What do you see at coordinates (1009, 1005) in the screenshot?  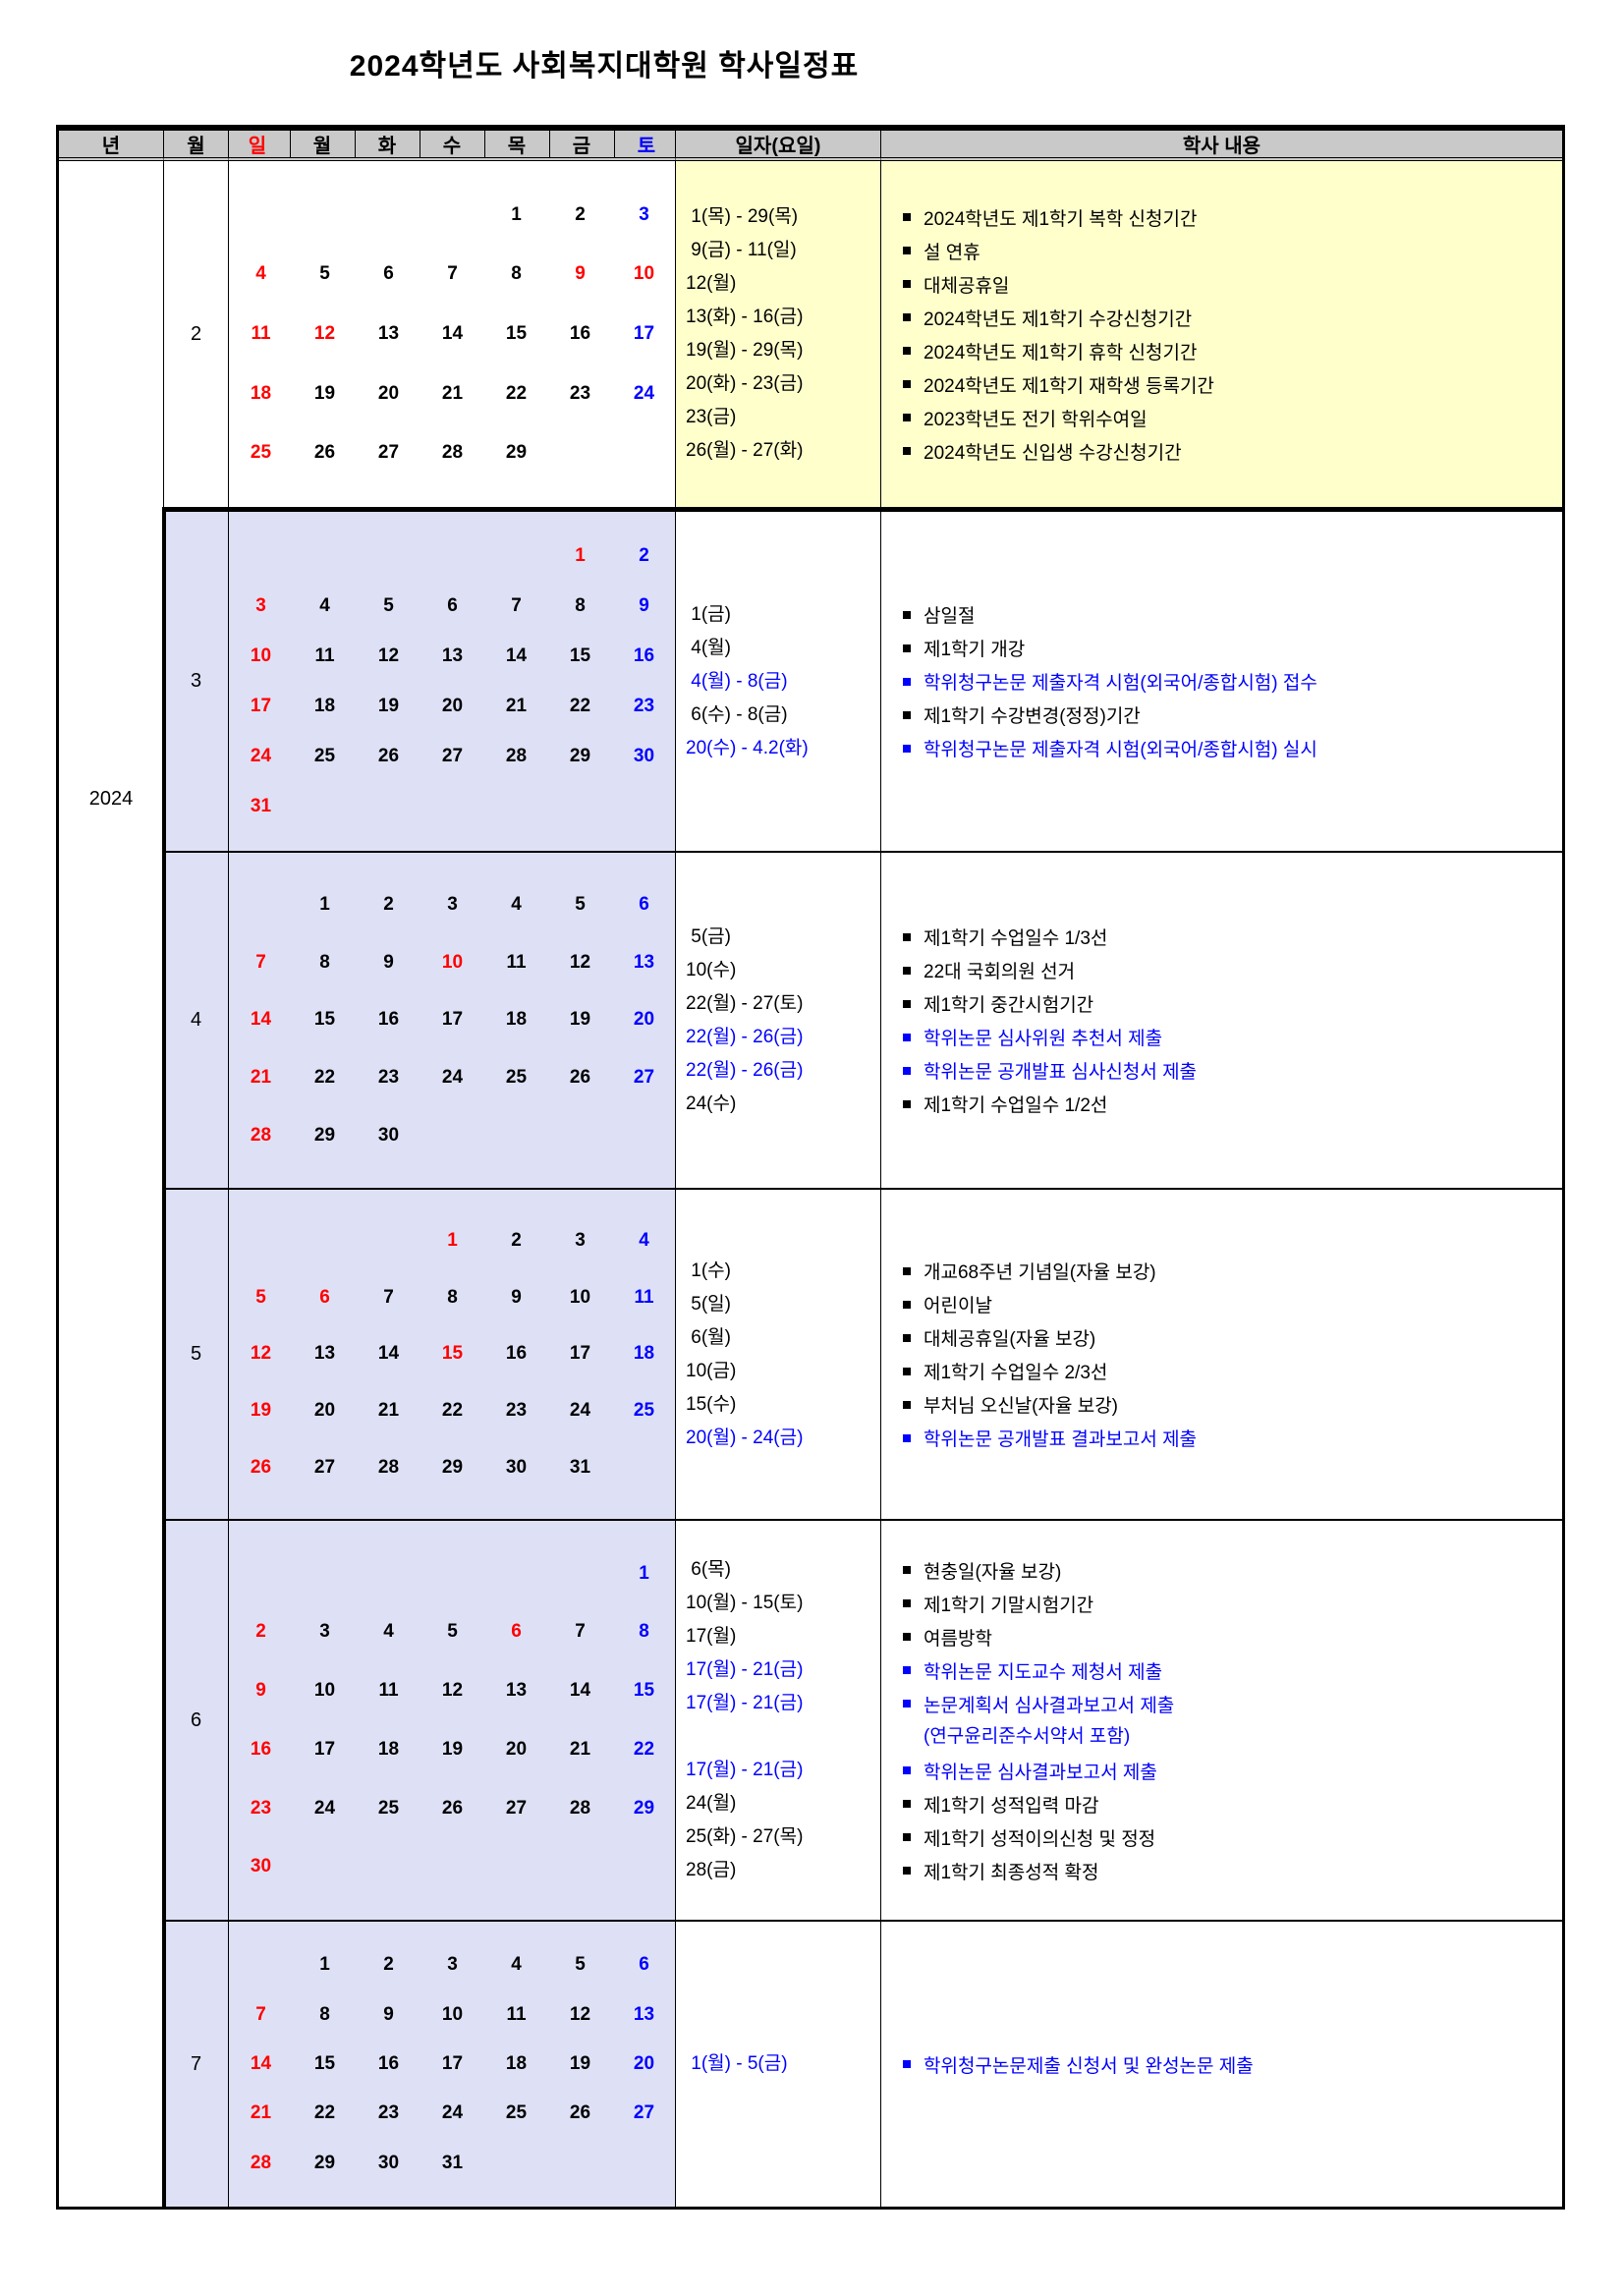 I see `event-text: 제1학기 중간시험기간` at bounding box center [1009, 1005].